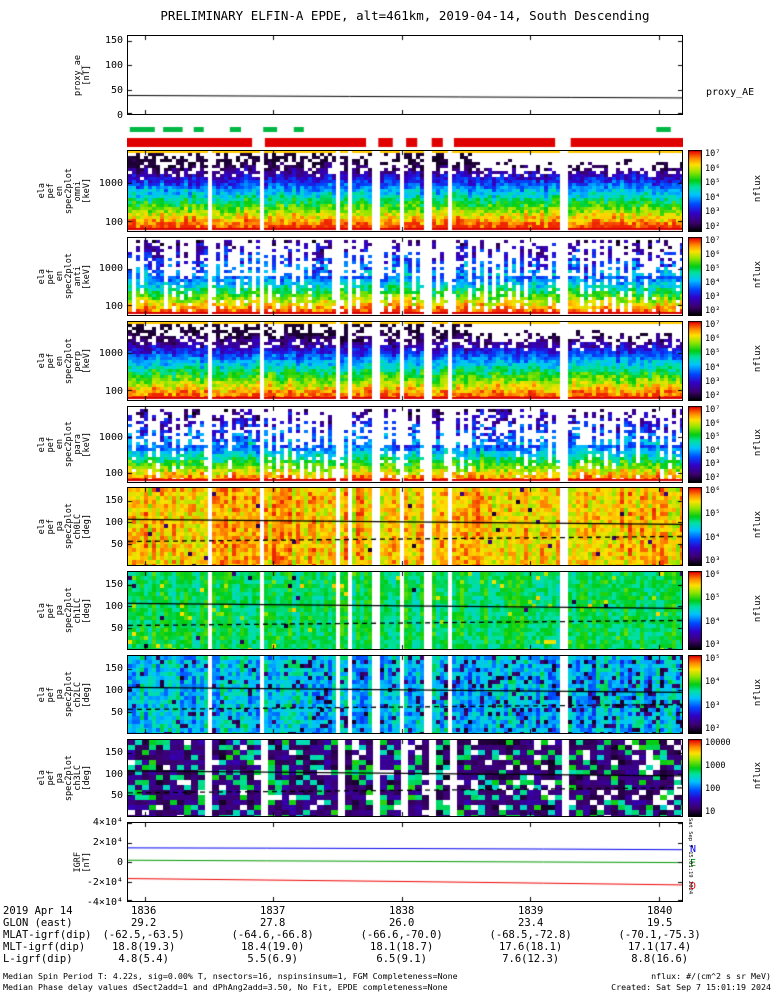 This screenshot has width=775, height=1000. Describe the element at coordinates (272, 959) in the screenshot. I see `annotation-value: 5.5(6.9)` at that location.